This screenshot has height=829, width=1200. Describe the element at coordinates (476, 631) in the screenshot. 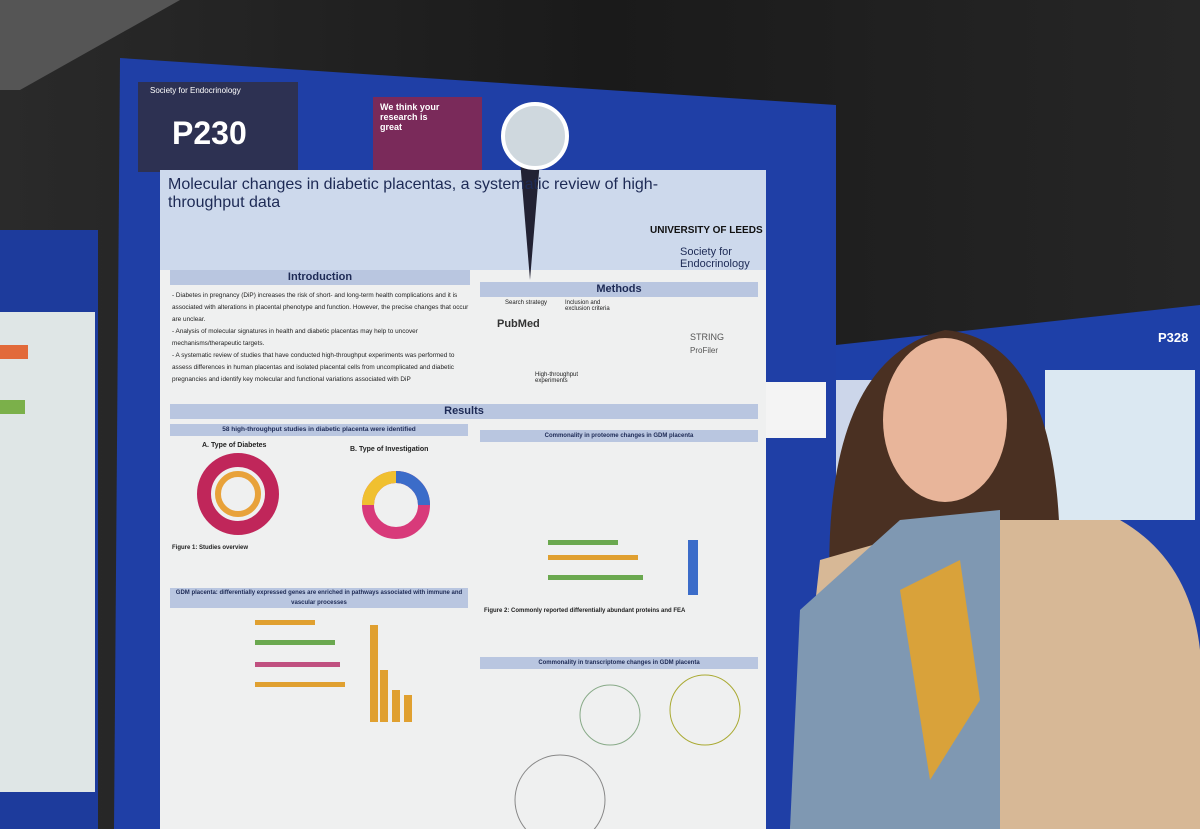

I see `bar-figures` at that location.